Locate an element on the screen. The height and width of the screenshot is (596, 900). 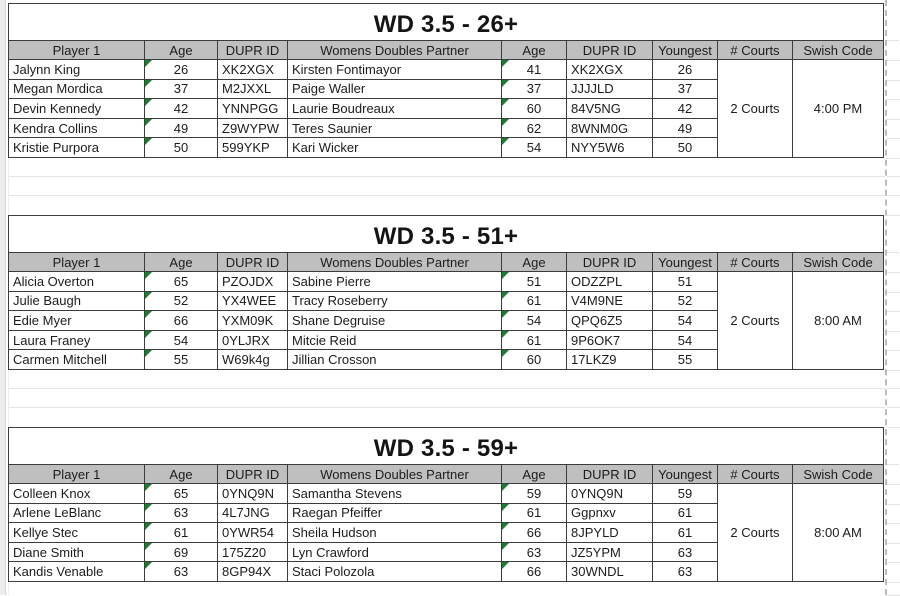
youngest-cell: 49 is located at coordinates (685, 128).